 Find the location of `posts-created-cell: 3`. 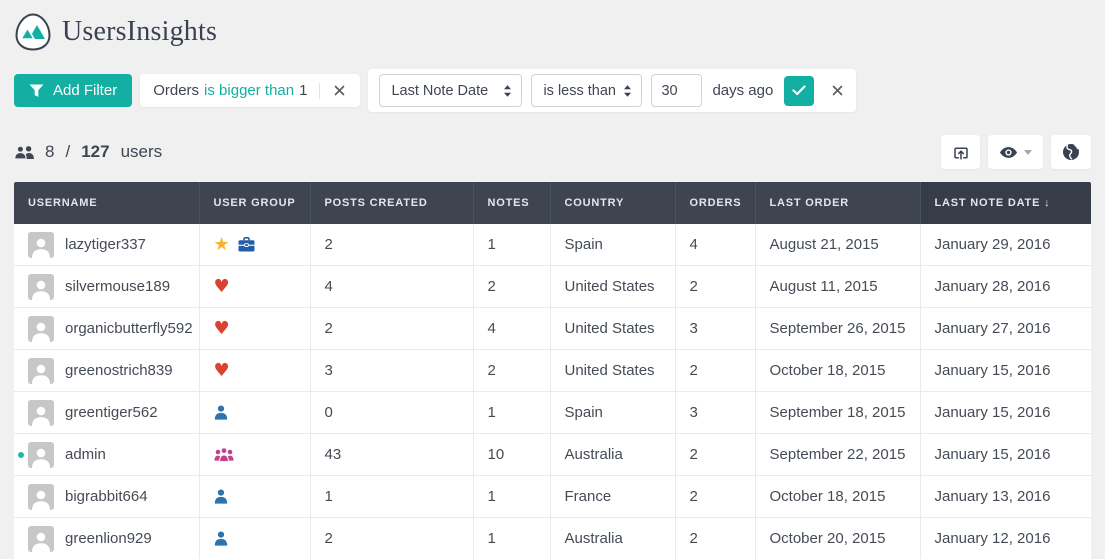

posts-created-cell: 3 is located at coordinates (391, 371).